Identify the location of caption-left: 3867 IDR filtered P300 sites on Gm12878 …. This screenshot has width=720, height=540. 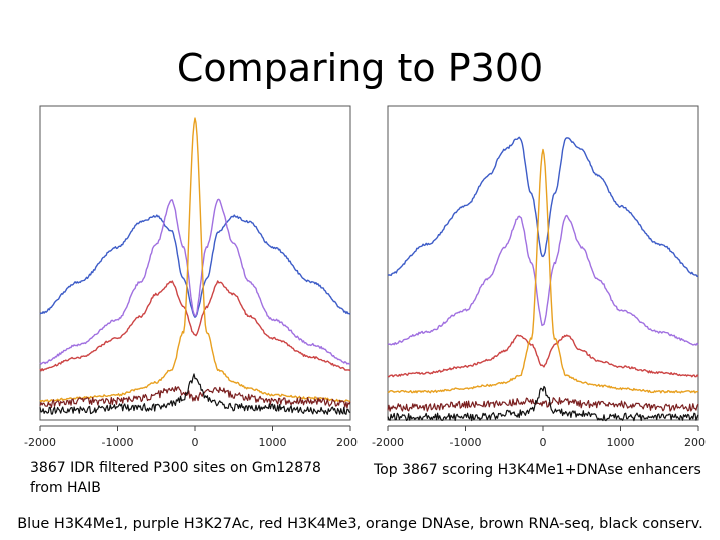
(175, 478).